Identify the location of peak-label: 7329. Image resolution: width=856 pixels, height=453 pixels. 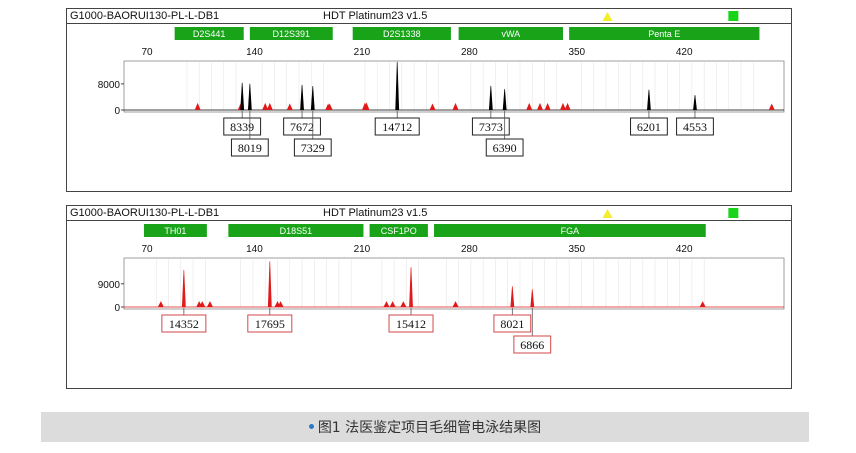
(313, 148).